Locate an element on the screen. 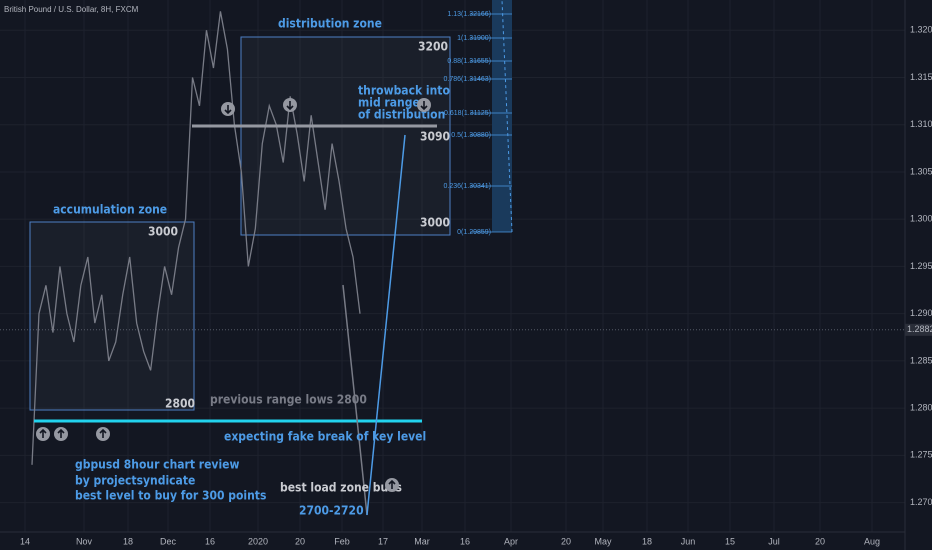 The image size is (932, 550). distribution-box is located at coordinates (345, 136).